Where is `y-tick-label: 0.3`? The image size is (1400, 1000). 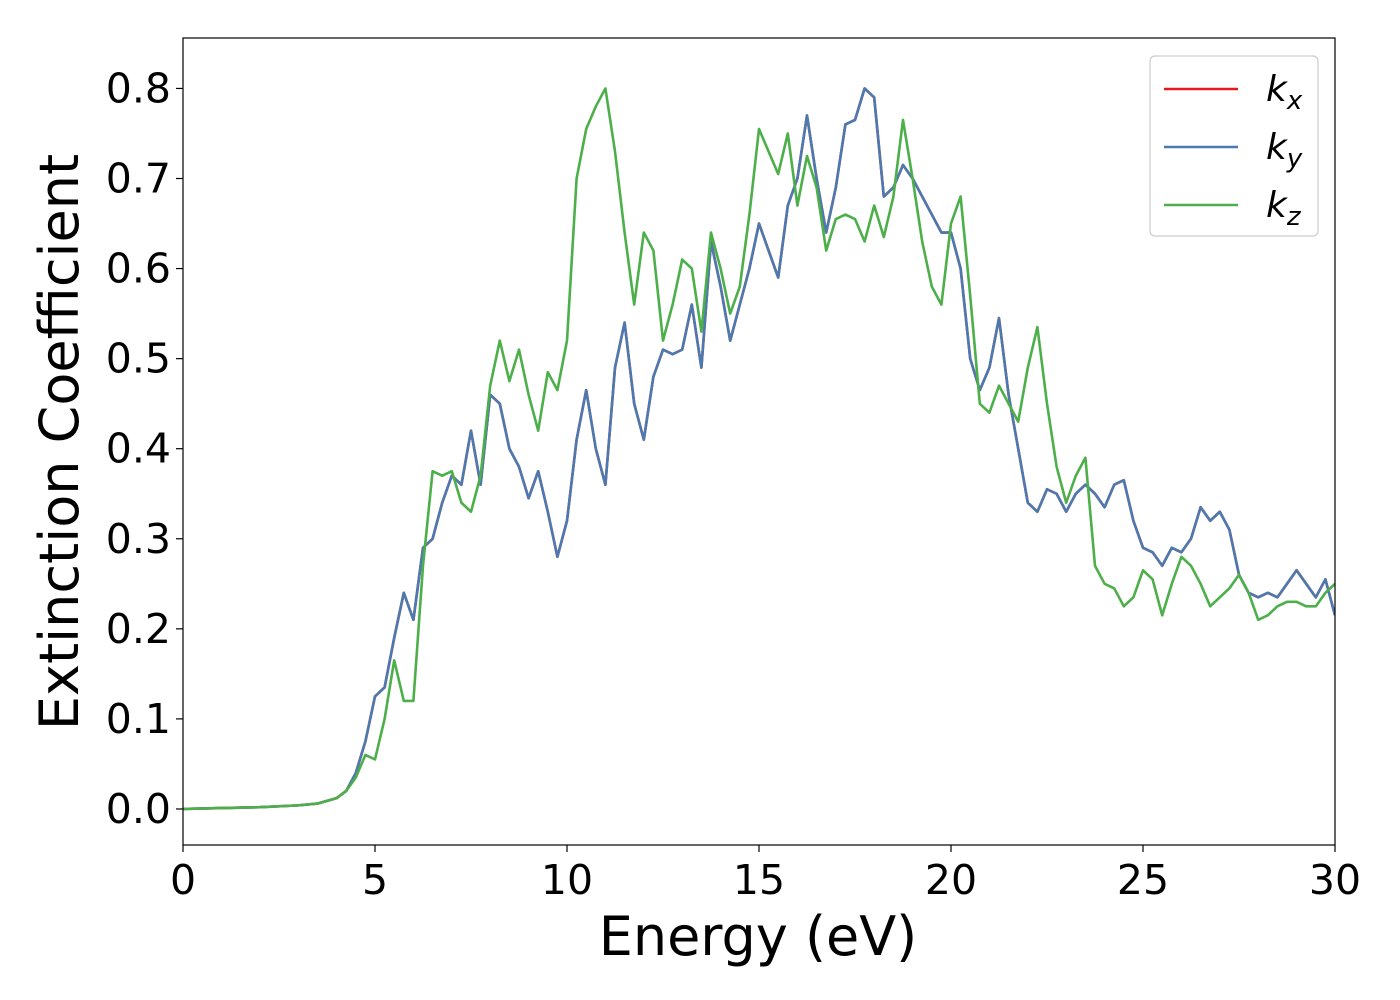 y-tick-label: 0.3 is located at coordinates (138, 539).